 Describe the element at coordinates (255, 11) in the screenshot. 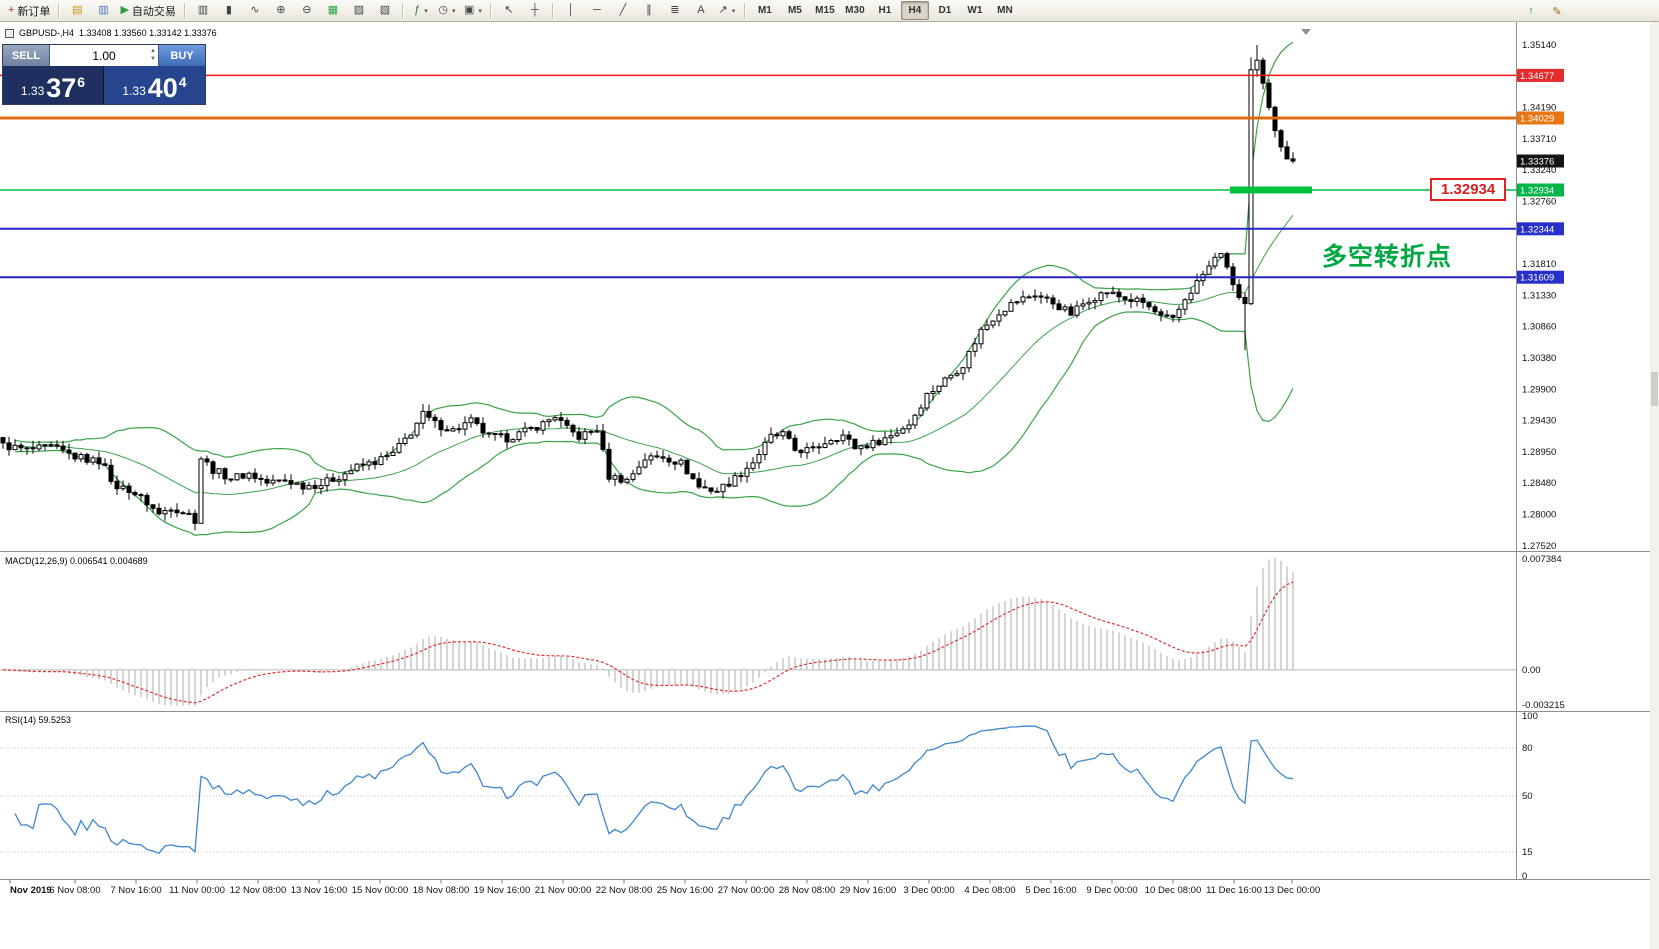

I see `line-chart-icon: ∿` at that location.